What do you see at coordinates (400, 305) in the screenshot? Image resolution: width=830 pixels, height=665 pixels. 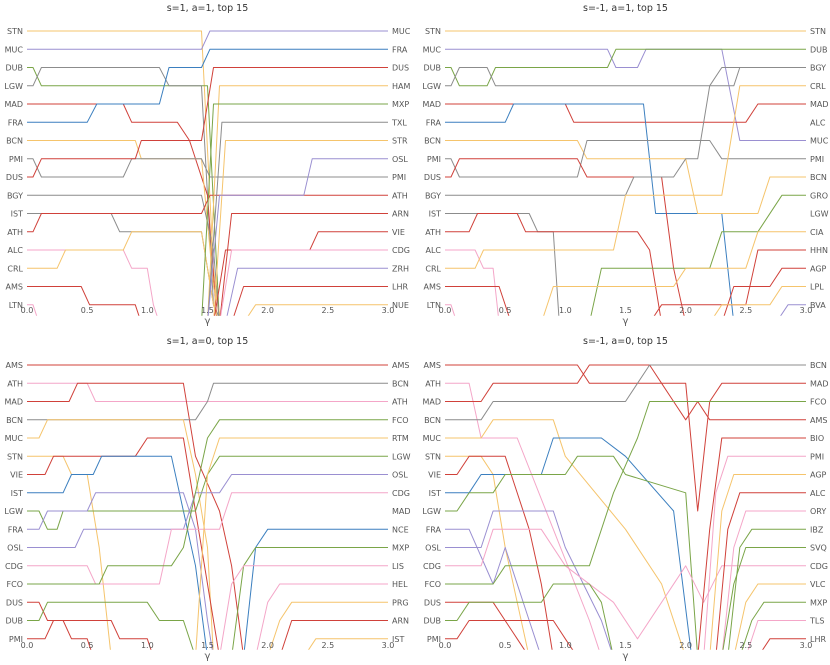 I see `right-rank-label: NUE` at bounding box center [400, 305].